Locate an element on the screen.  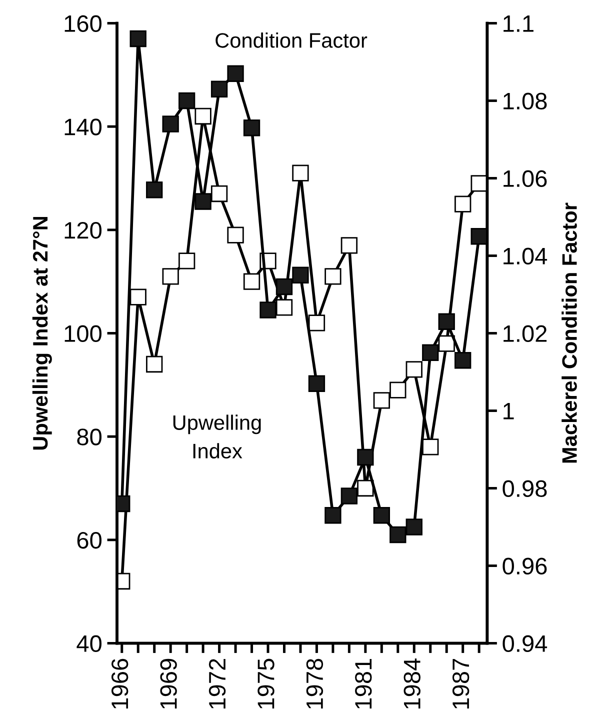
y-axis-title: Upwelling Index at 27°N is located at coordinates (42, 333).